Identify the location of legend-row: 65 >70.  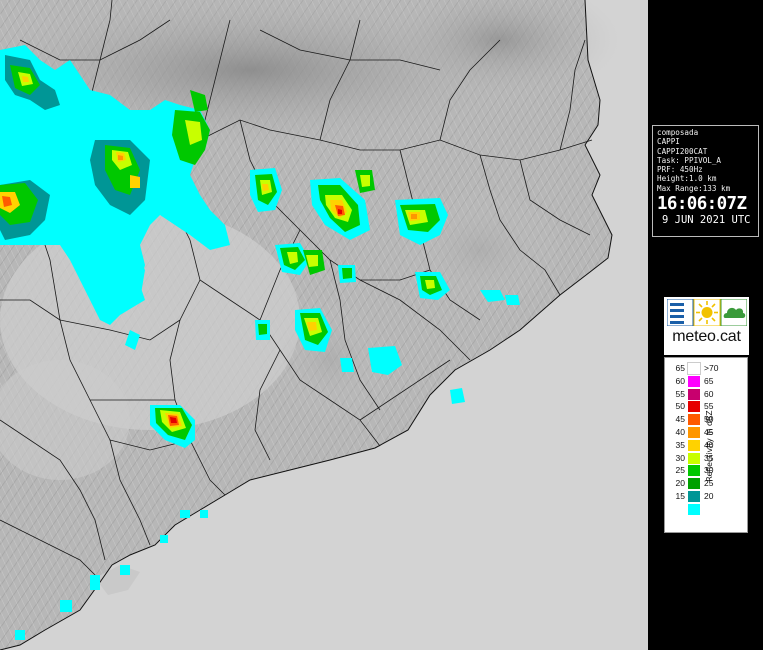
(707, 368).